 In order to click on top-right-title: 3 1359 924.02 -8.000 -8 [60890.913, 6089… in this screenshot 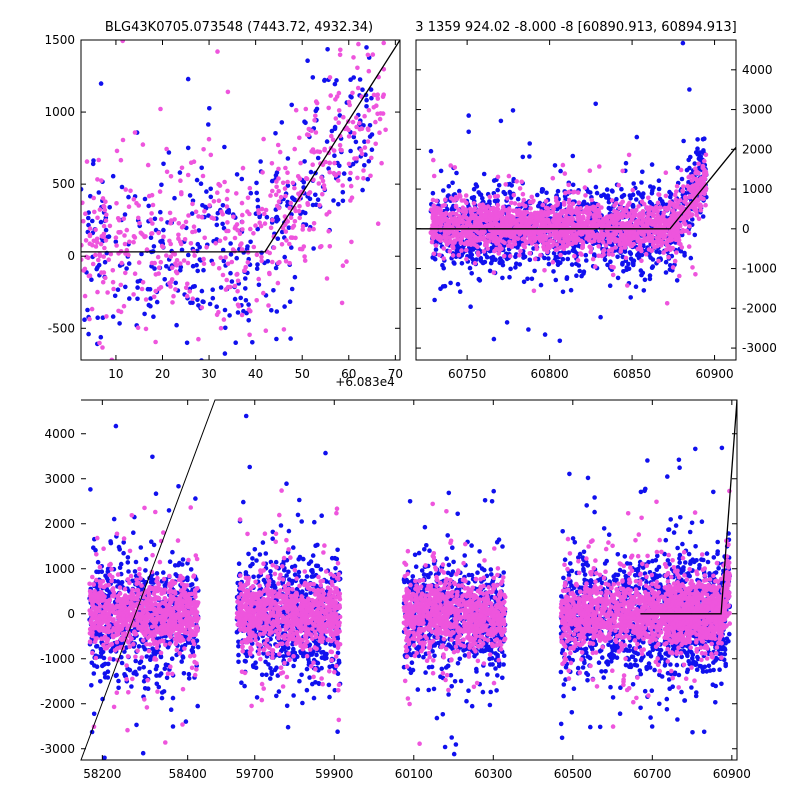, I will do `click(575, 27)`.